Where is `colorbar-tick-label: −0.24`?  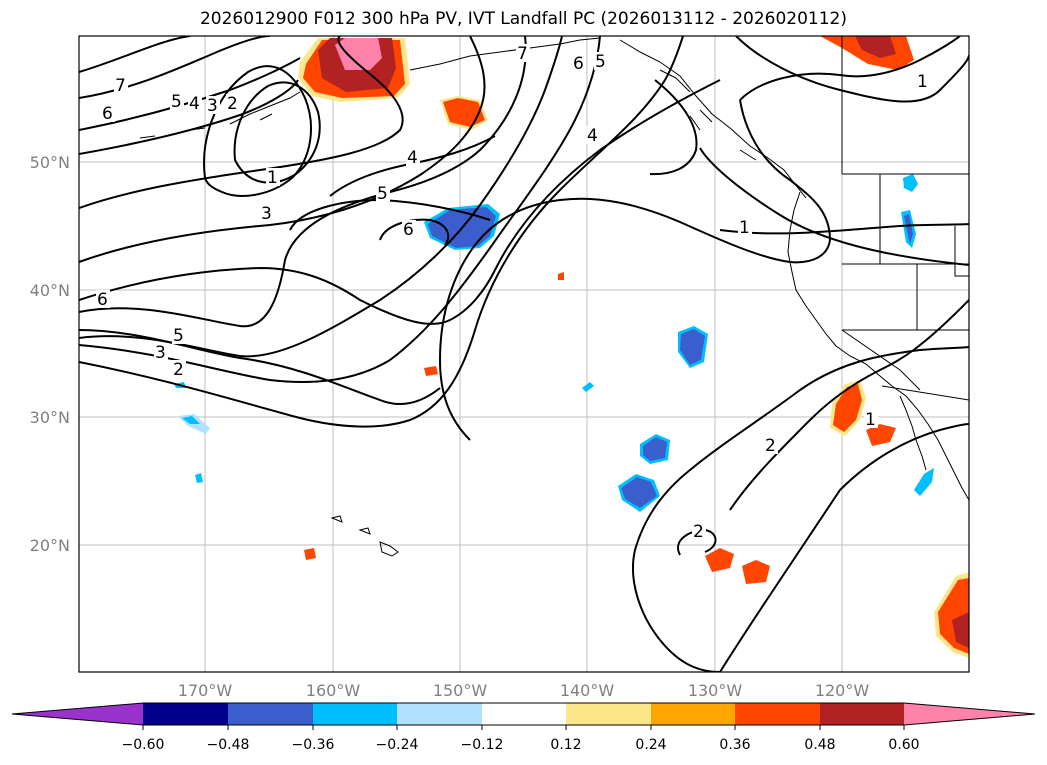
colorbar-tick-label: −0.24 is located at coordinates (397, 745).